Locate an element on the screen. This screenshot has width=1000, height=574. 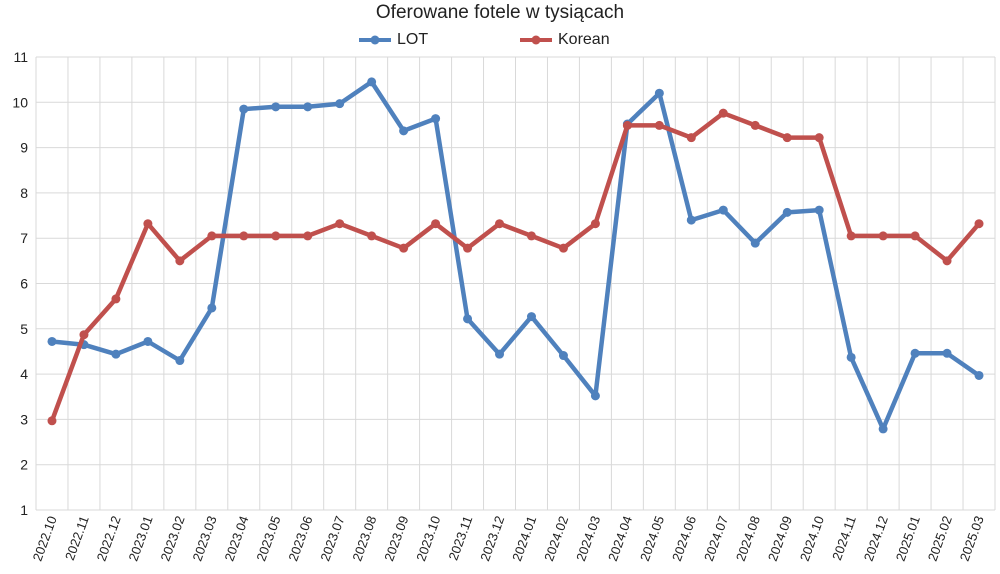
x-tick-label: 2025.02 is located at coordinates (940, 538).